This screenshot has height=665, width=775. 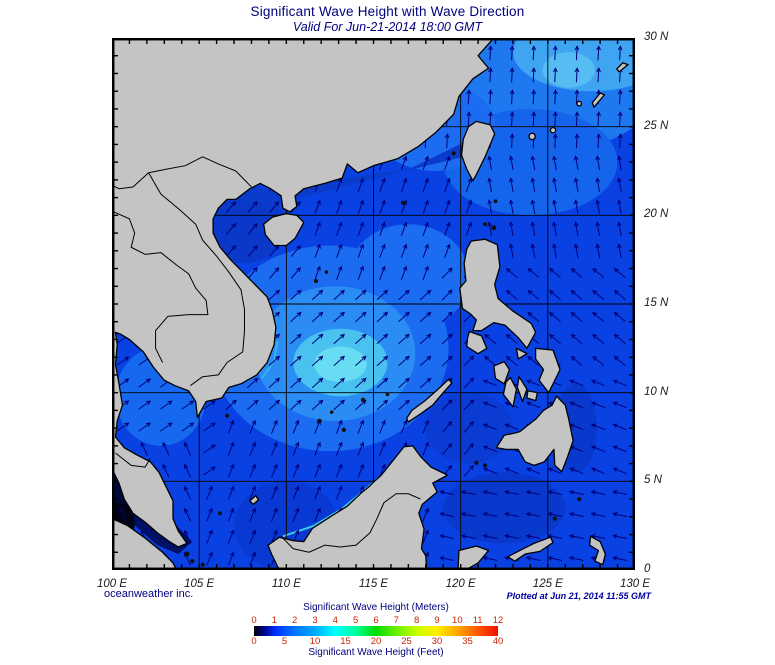 What do you see at coordinates (149, 594) in the screenshot?
I see `oceanweather-credit: oceanweather inc.` at bounding box center [149, 594].